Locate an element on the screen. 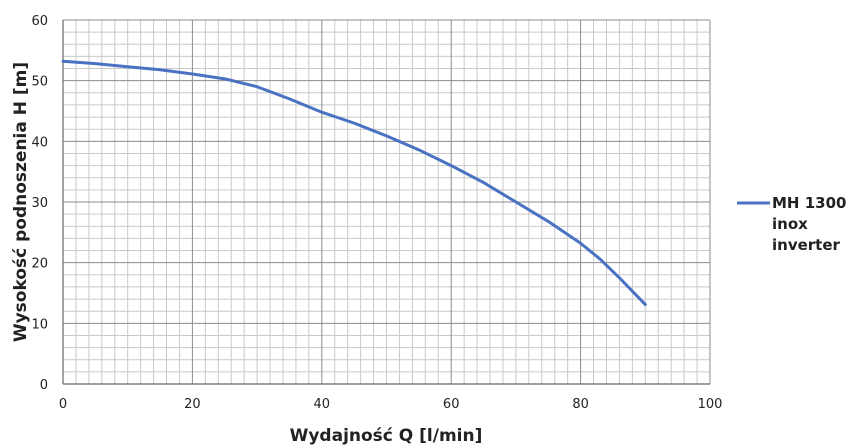 This screenshot has height=448, width=854. legend-label-line-1: MH 1300 is located at coordinates (809, 203).